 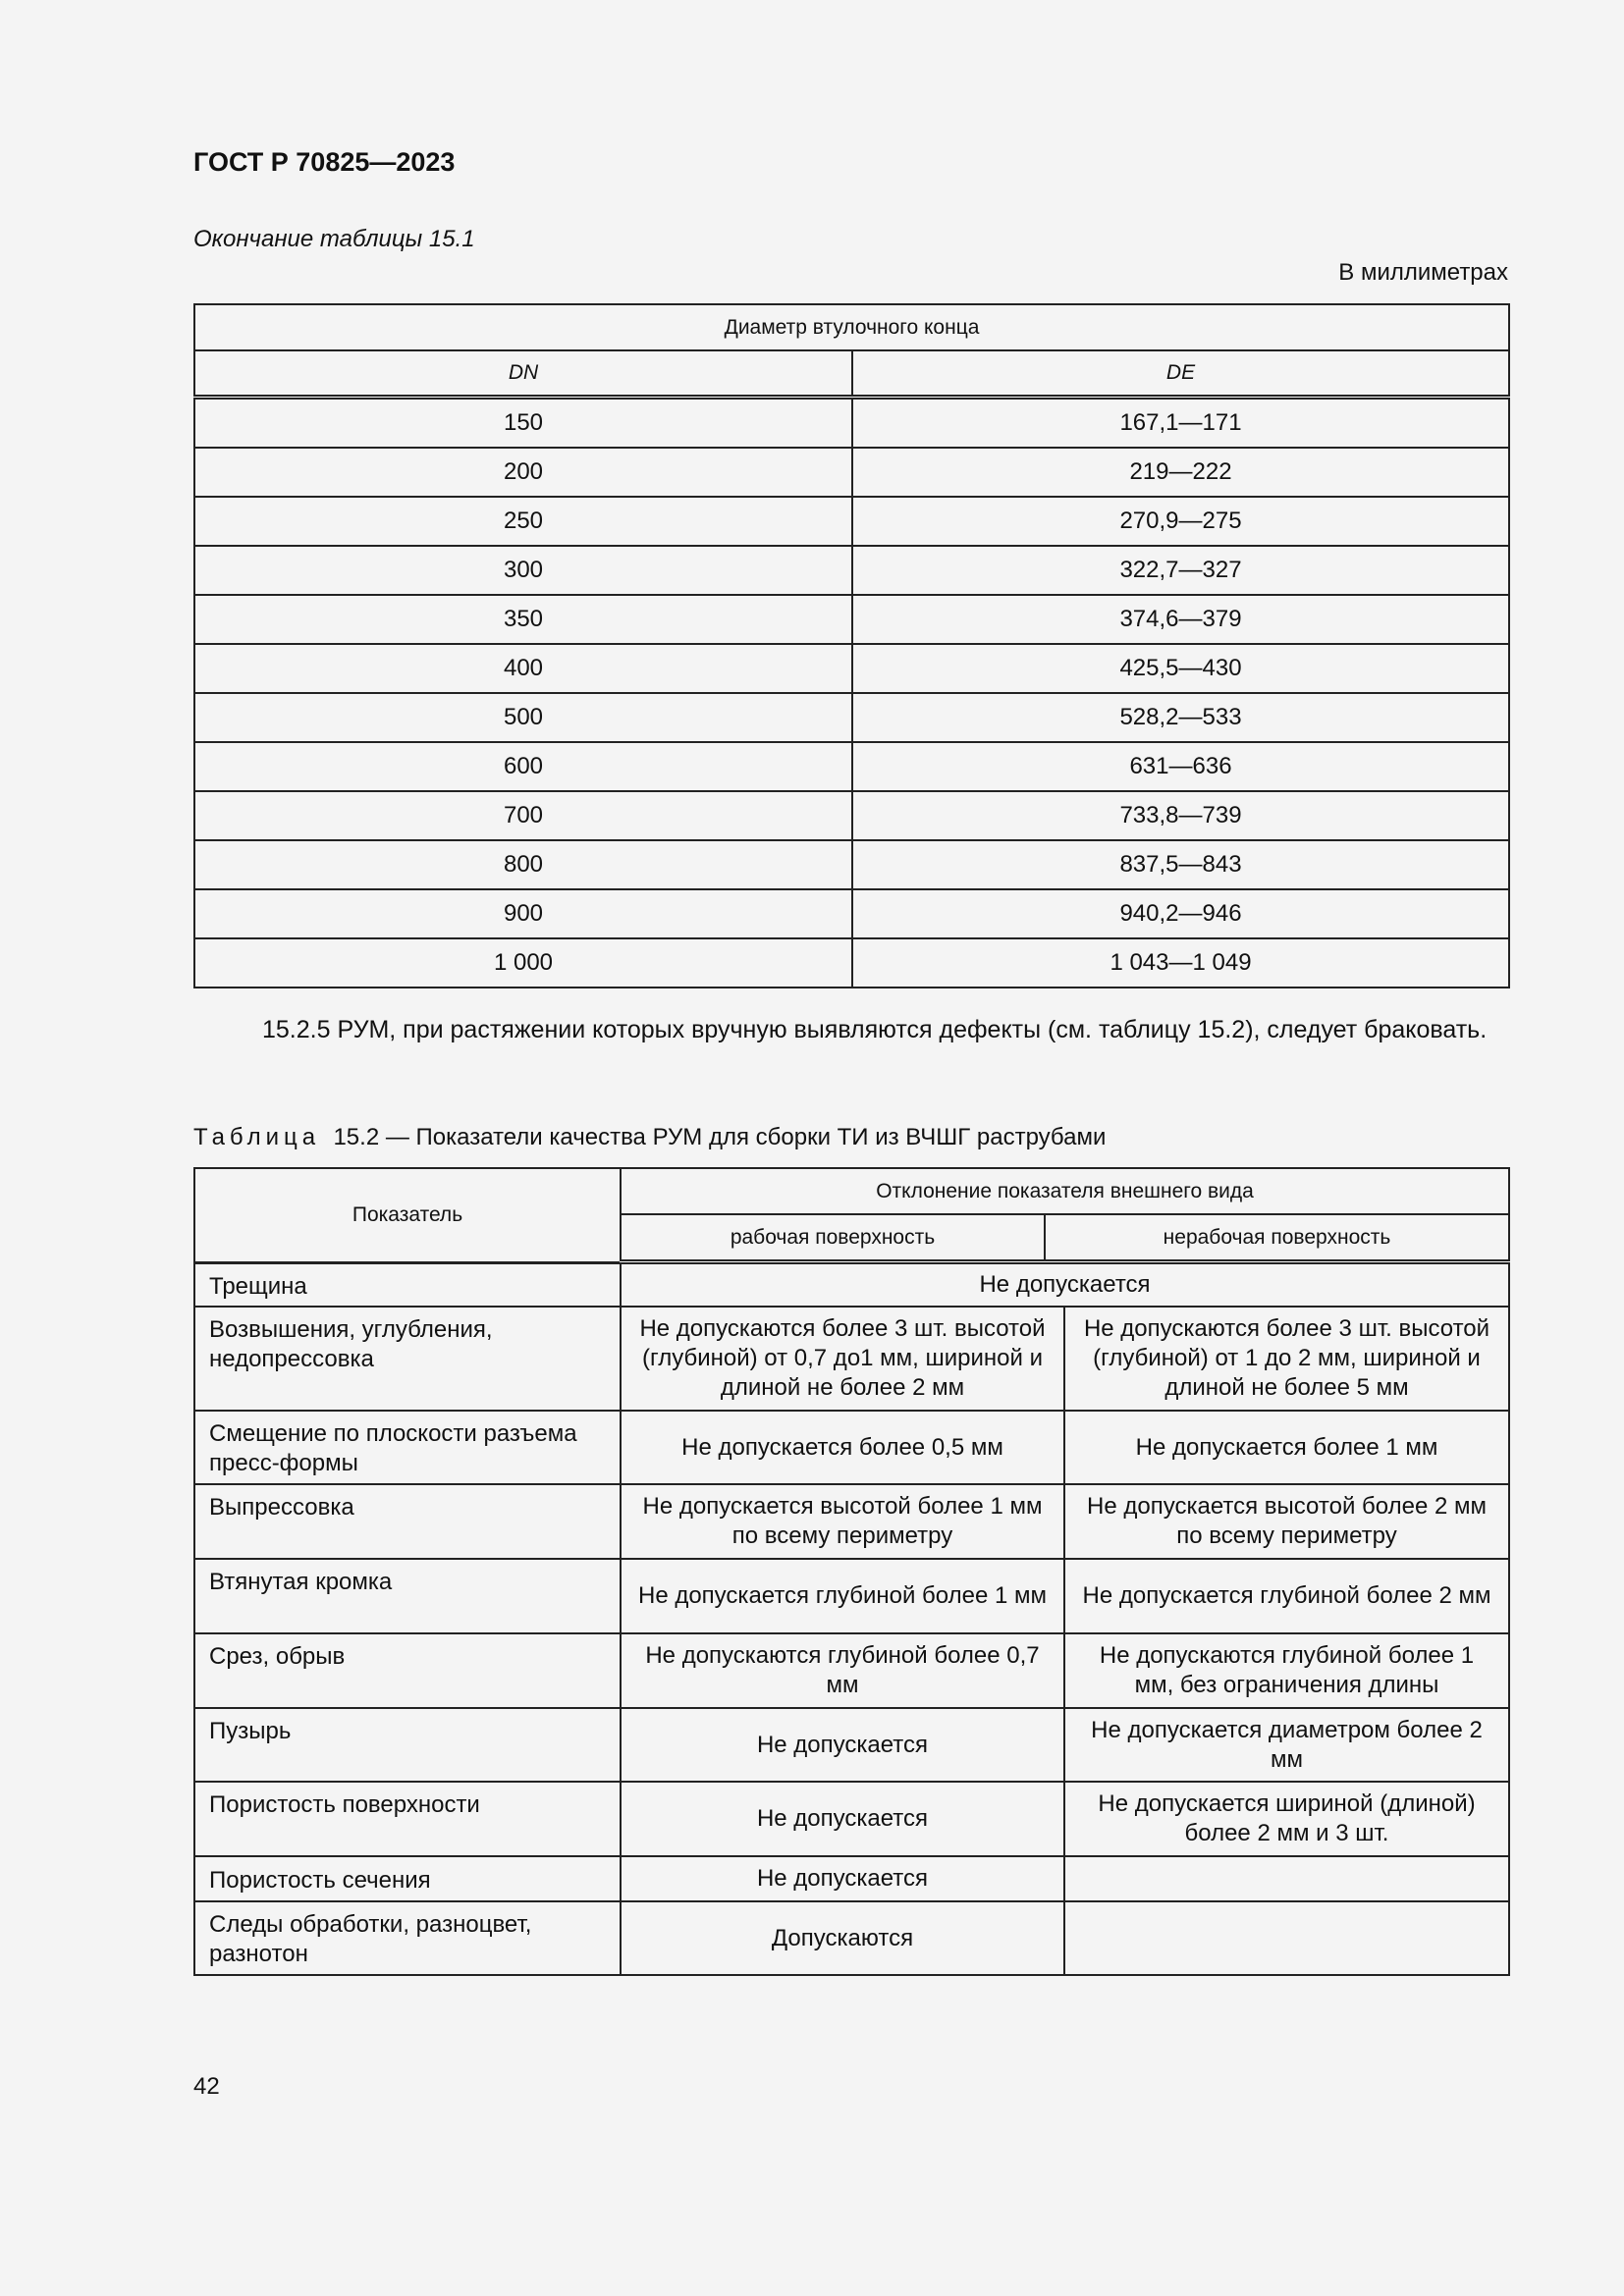 I want to click on table-row: 350 374,6—379, so click(x=852, y=619).